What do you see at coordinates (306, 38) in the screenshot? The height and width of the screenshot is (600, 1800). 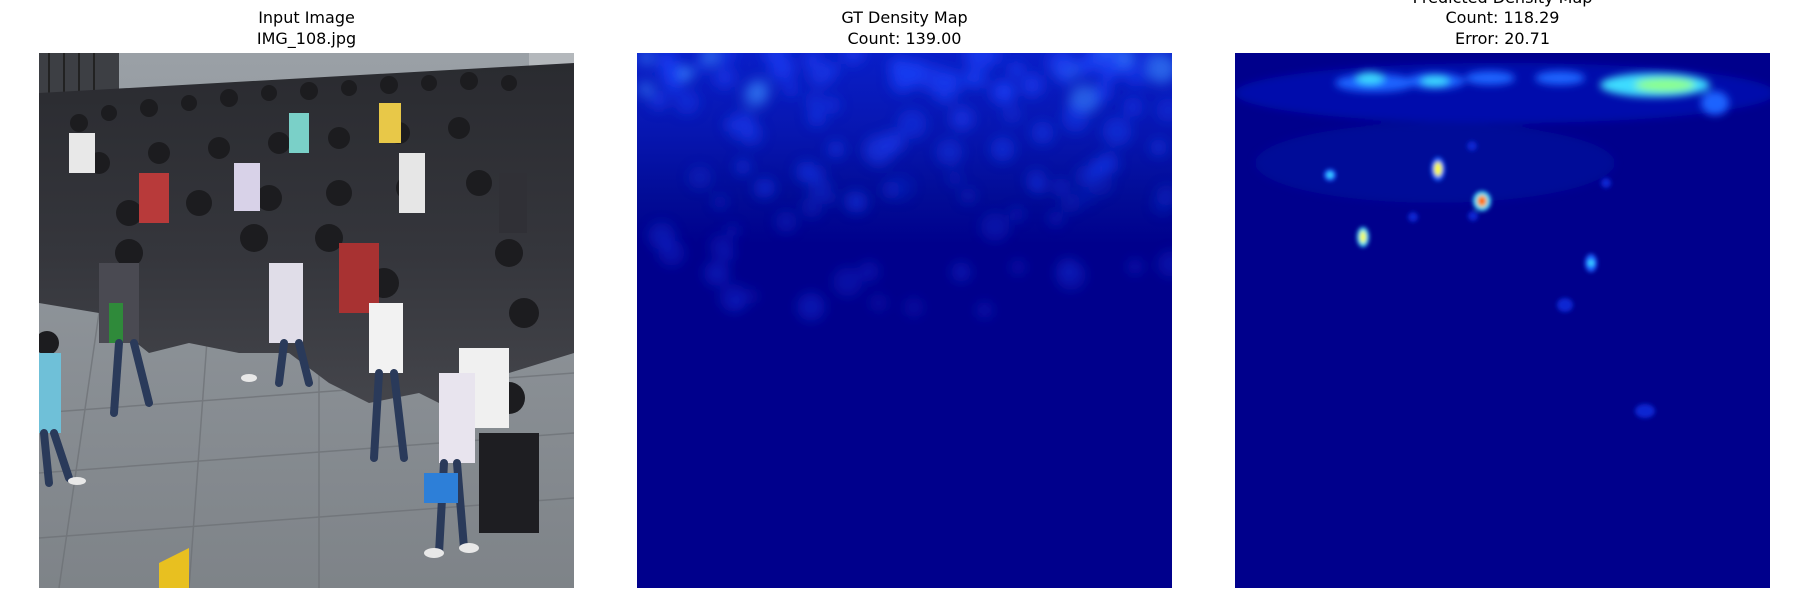 I see `input-image-filename: IMG_108.jpg` at bounding box center [306, 38].